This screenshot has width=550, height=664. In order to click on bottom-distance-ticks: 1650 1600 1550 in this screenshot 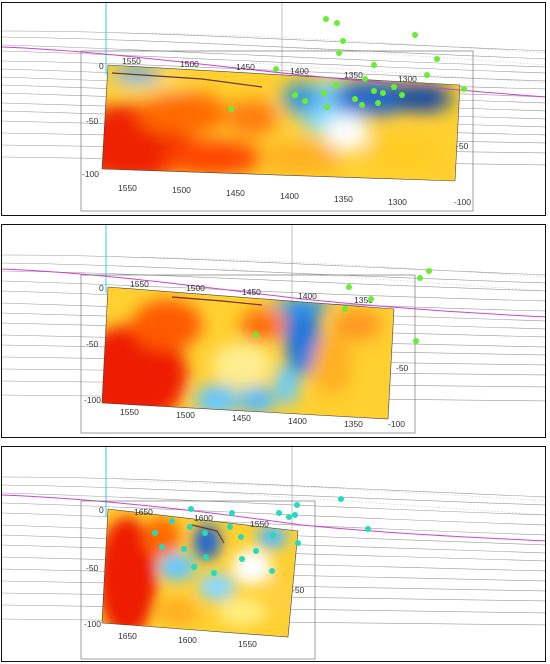, I will do `click(187, 640)`.